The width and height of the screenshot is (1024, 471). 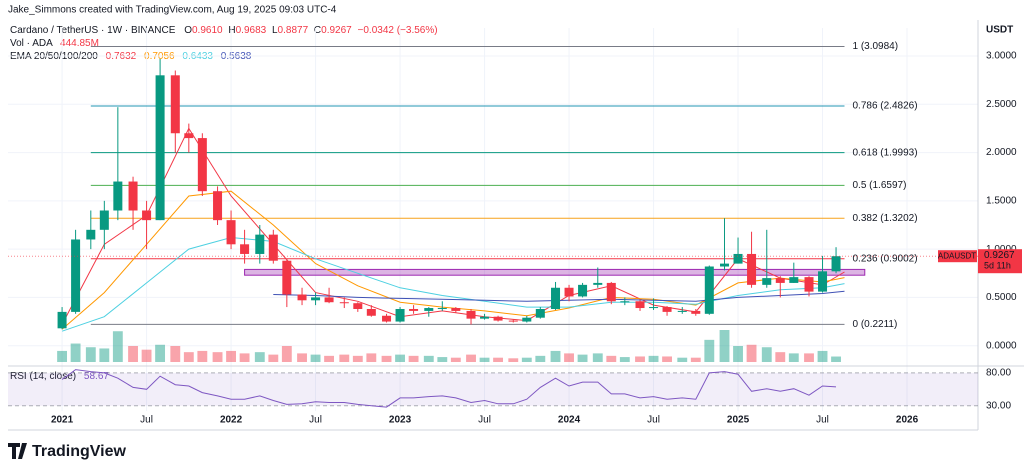 I want to click on y-tick-label: 2.0000, so click(x=1001, y=152).